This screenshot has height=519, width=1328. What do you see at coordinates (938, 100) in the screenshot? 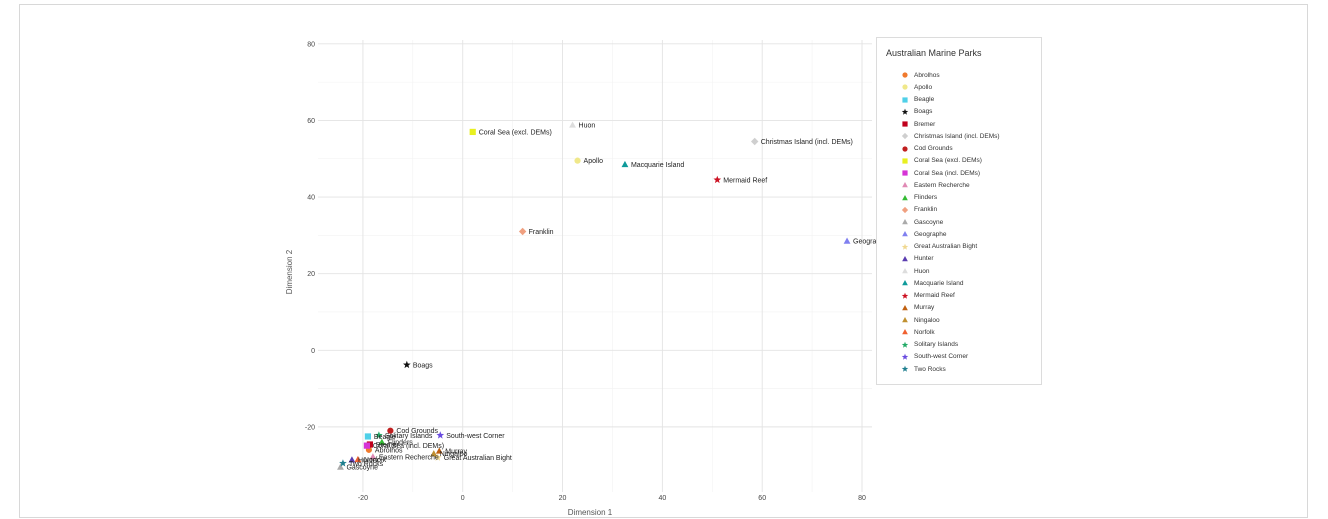
I see `legend-item: Beagle` at bounding box center [938, 100].